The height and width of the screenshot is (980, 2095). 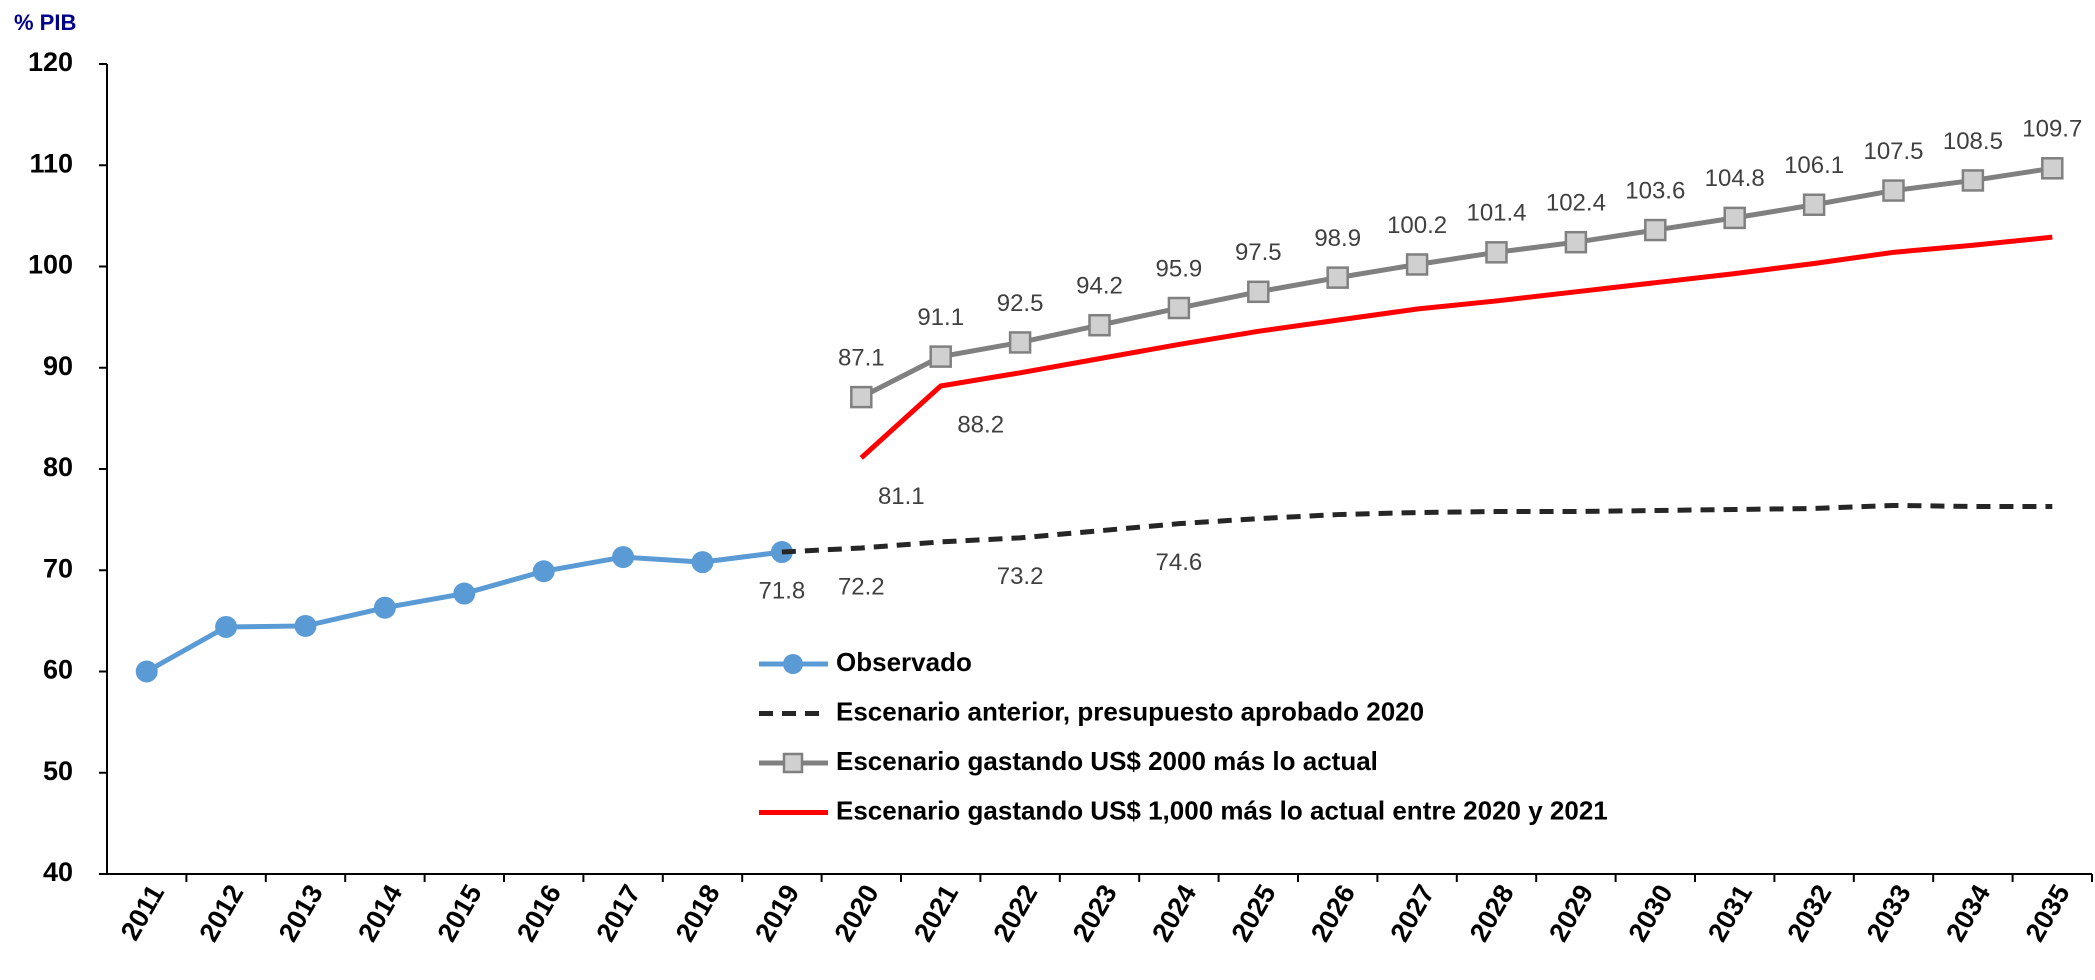 I want to click on data-label: 97.5, so click(x=1258, y=252).